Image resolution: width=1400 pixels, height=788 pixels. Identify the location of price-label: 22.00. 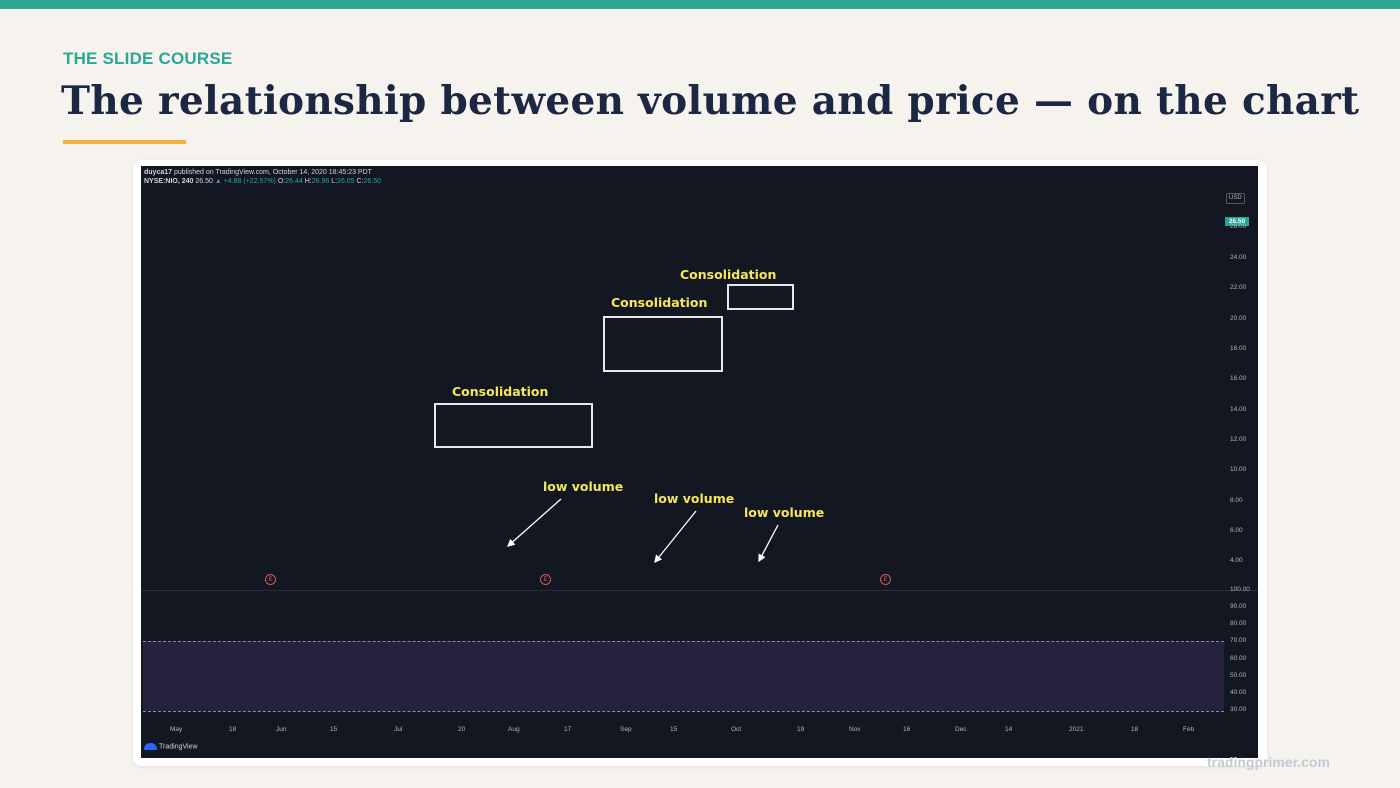
(1238, 287).